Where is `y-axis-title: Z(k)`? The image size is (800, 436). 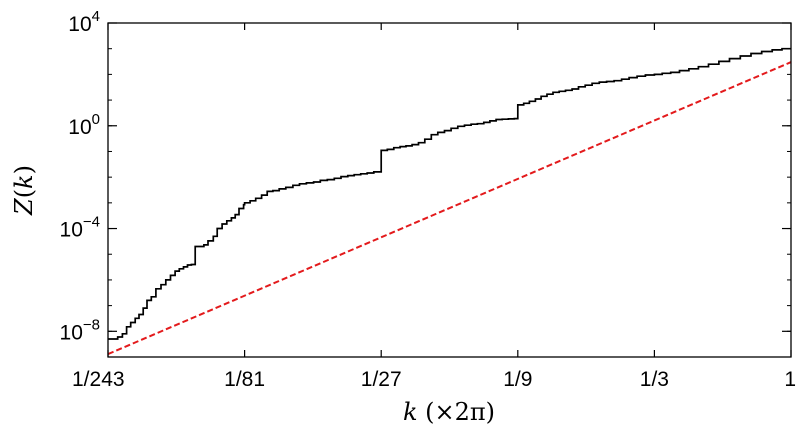
y-axis-title: Z(k) is located at coordinates (24, 190).